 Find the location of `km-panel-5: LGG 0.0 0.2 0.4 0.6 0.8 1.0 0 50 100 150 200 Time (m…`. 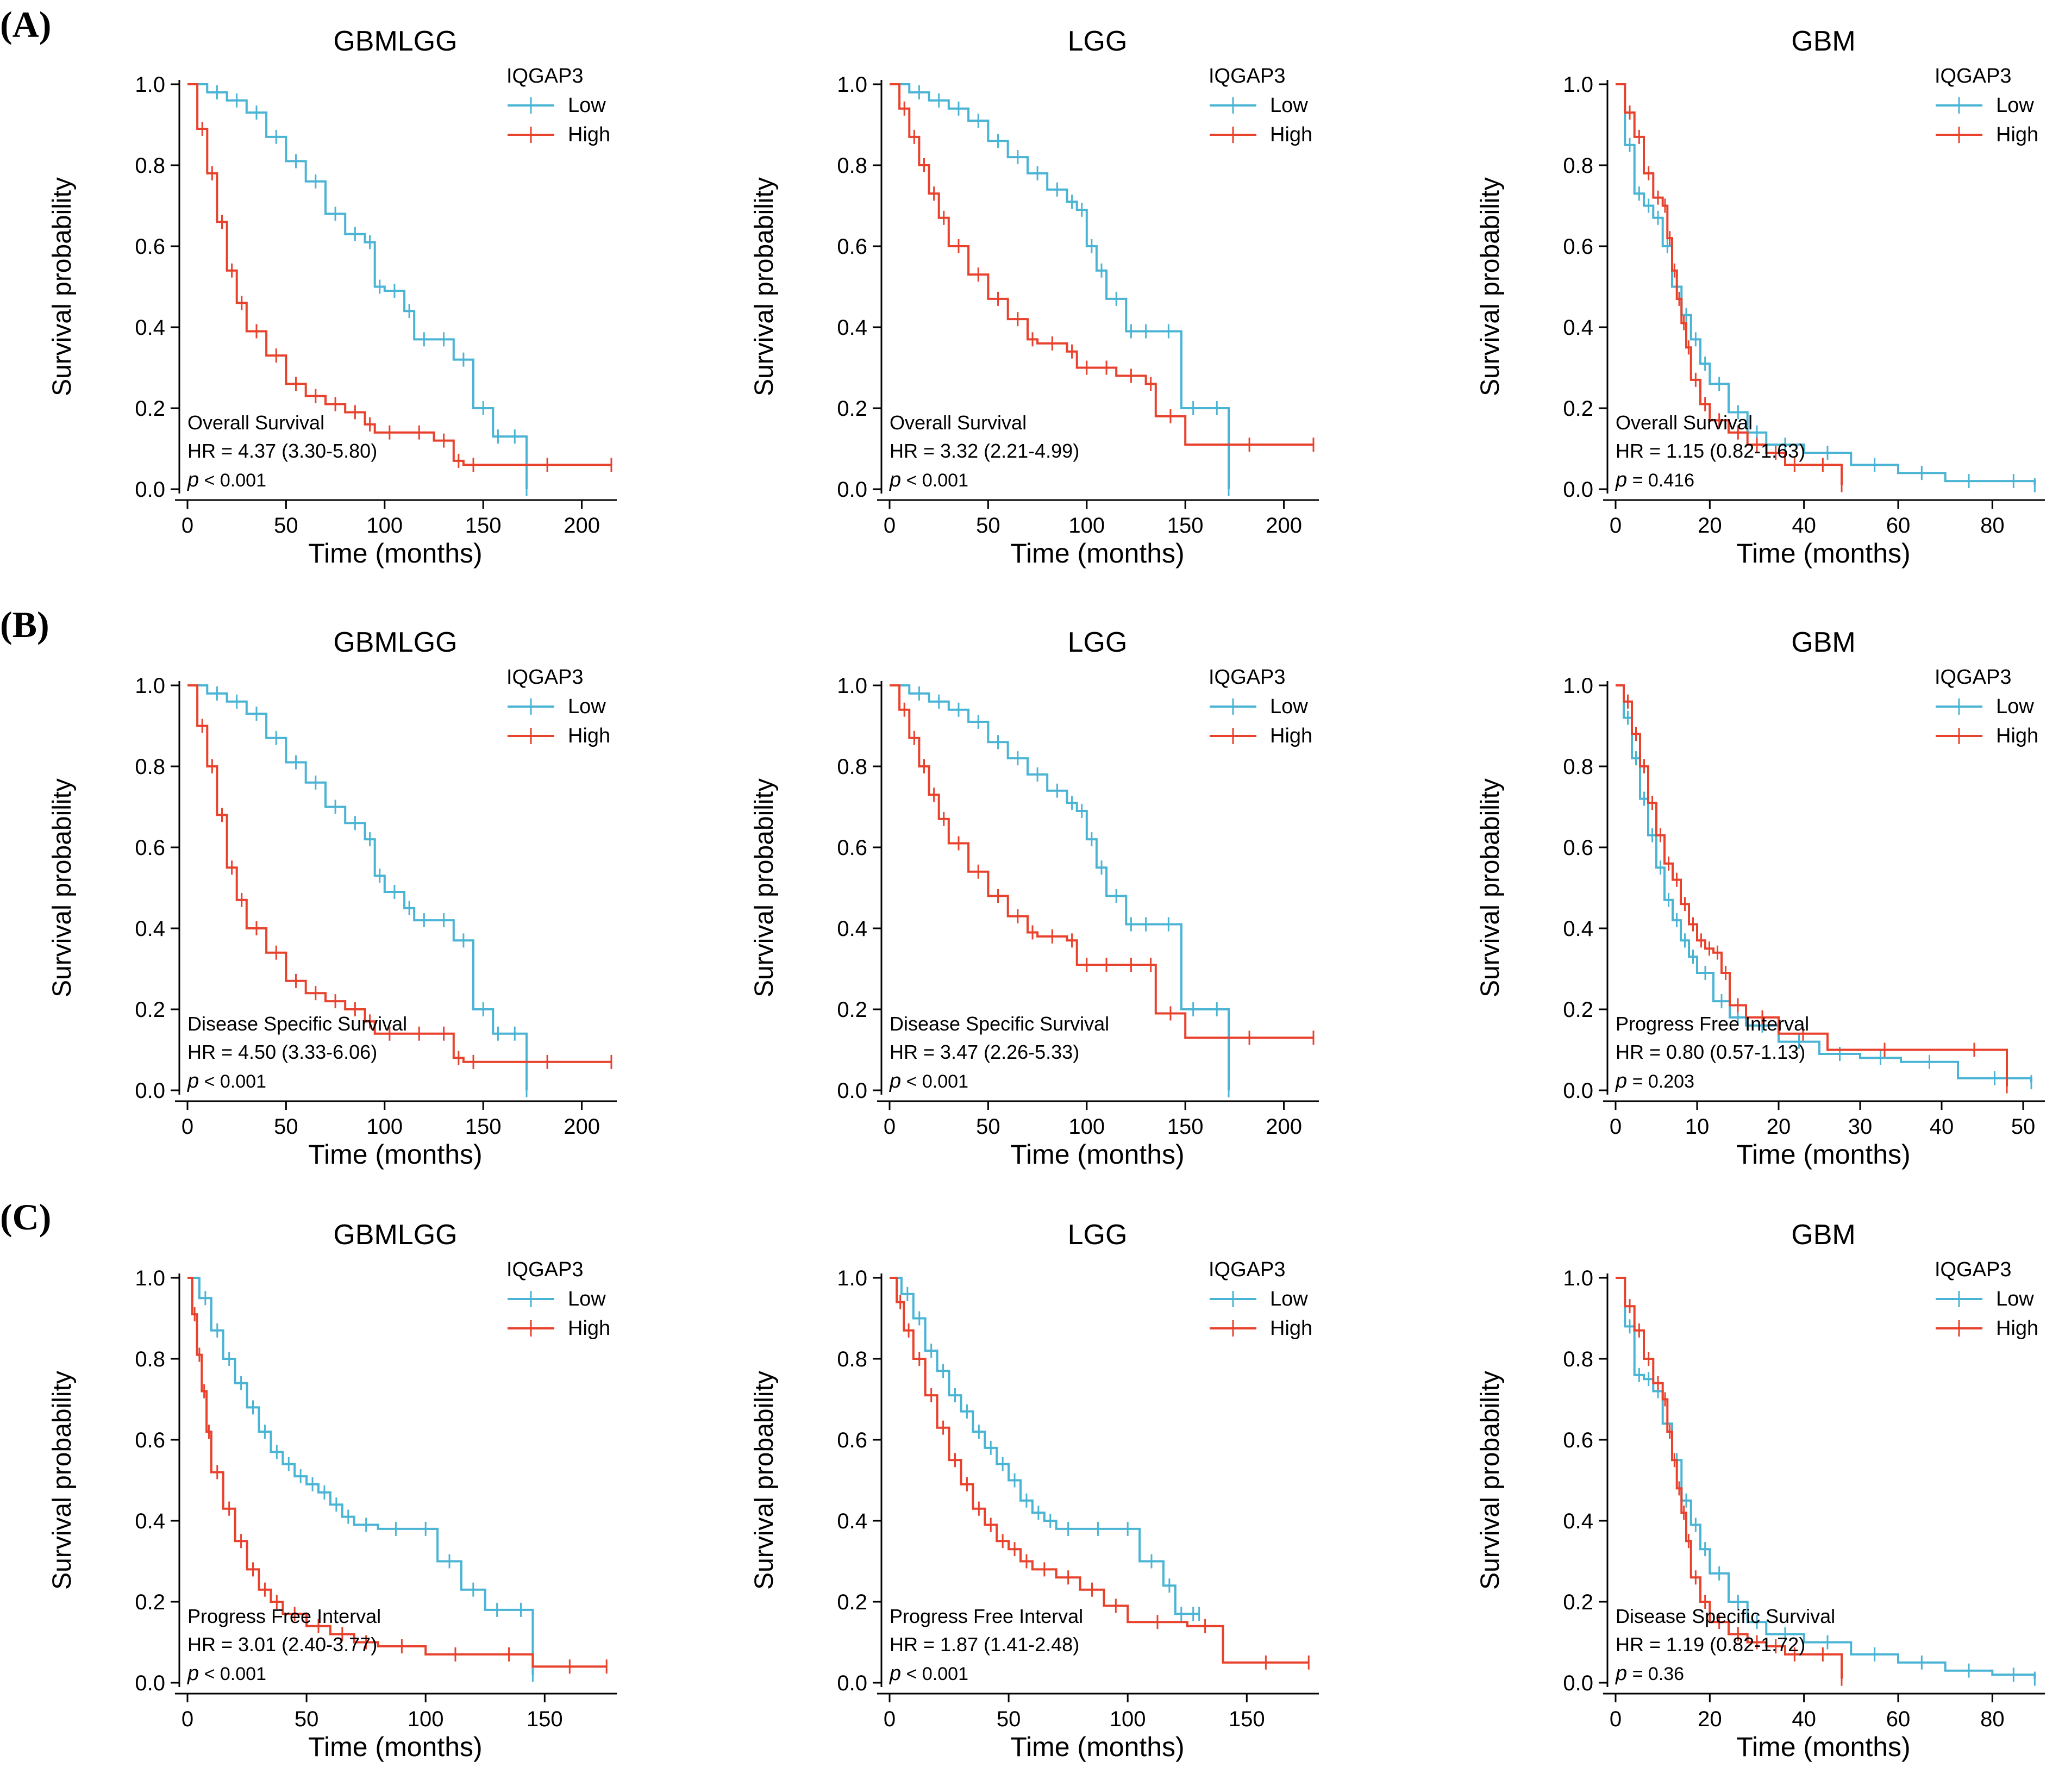

km-panel-5: LGG 0.0 0.2 0.4 0.6 0.8 1.0 0 50 100 150 200 Time (m… is located at coordinates (1034, 898).